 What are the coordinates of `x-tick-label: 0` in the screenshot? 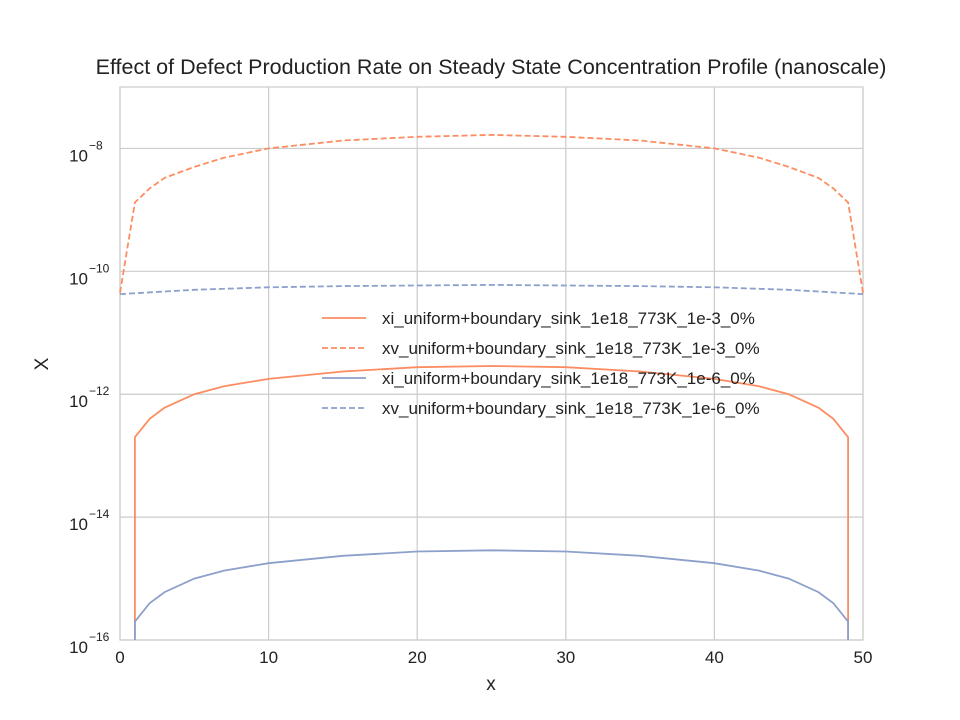 It's located at (119, 657).